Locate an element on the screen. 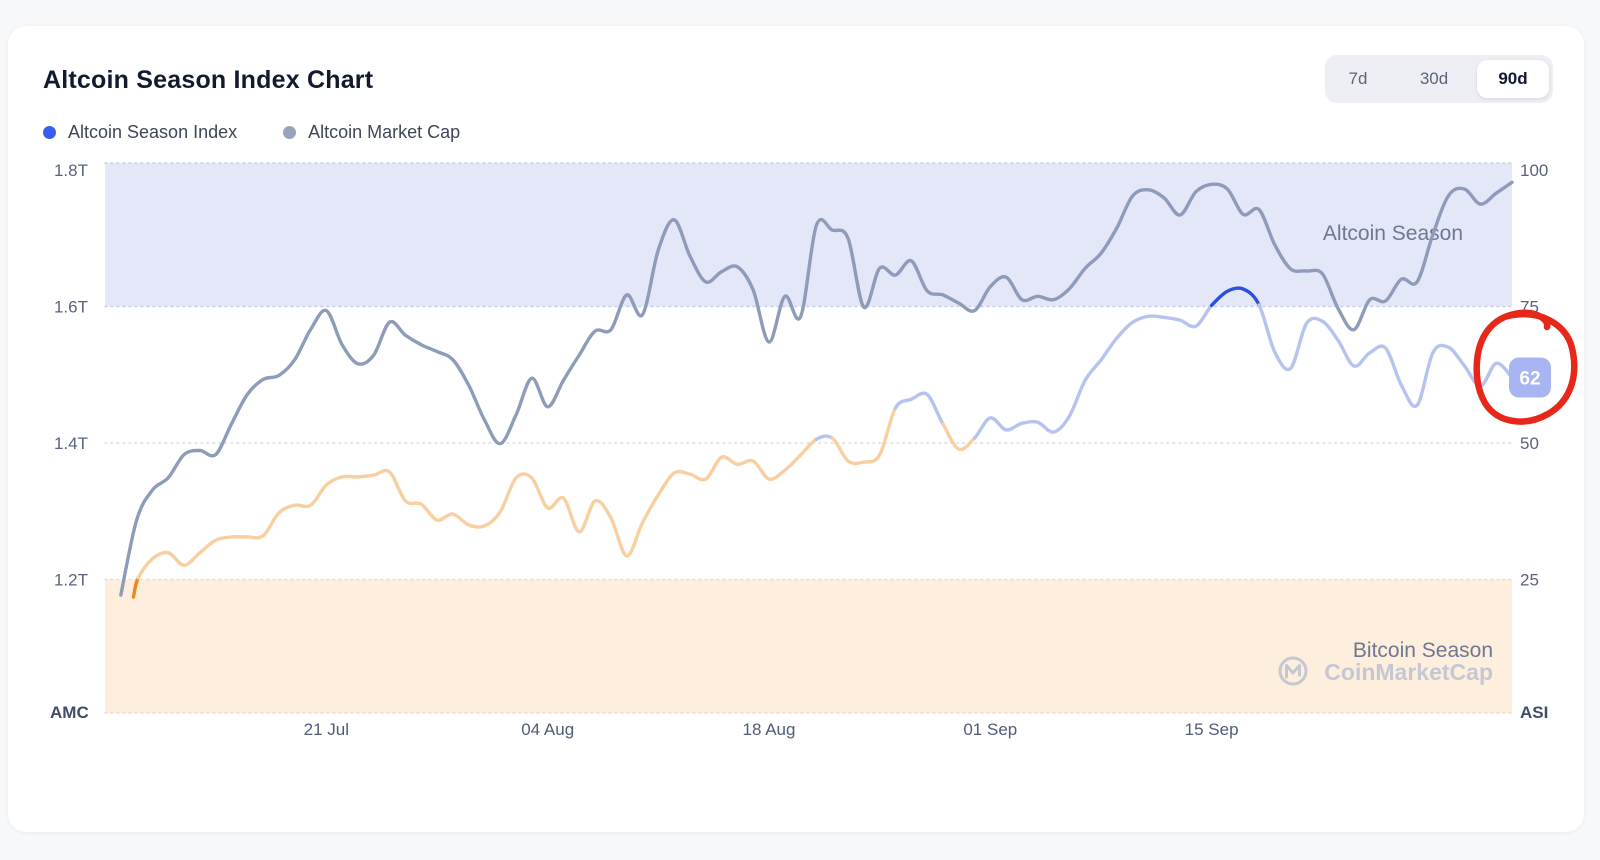  y-right-axis-title: ASI is located at coordinates (1534, 712).